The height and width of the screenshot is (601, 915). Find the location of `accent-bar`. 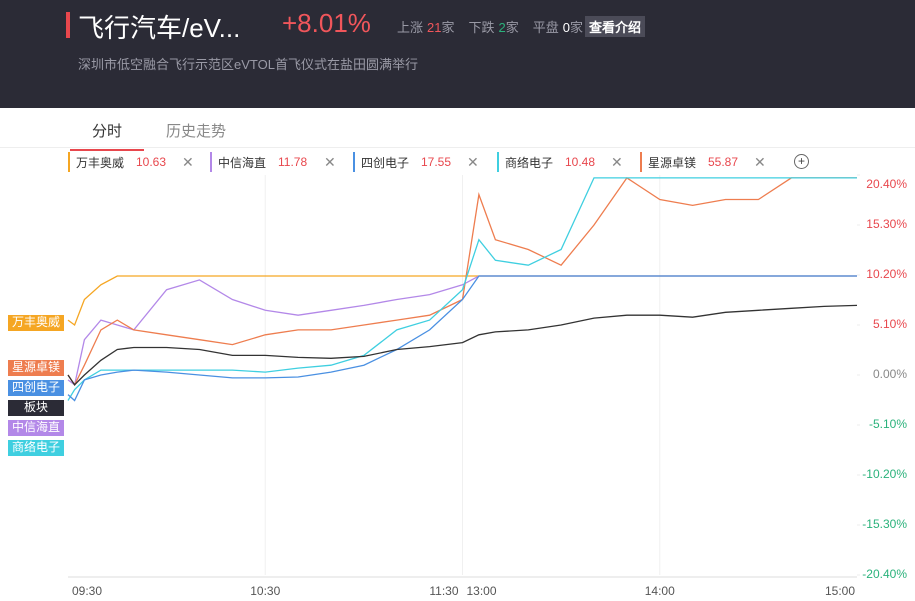

accent-bar is located at coordinates (68, 25).